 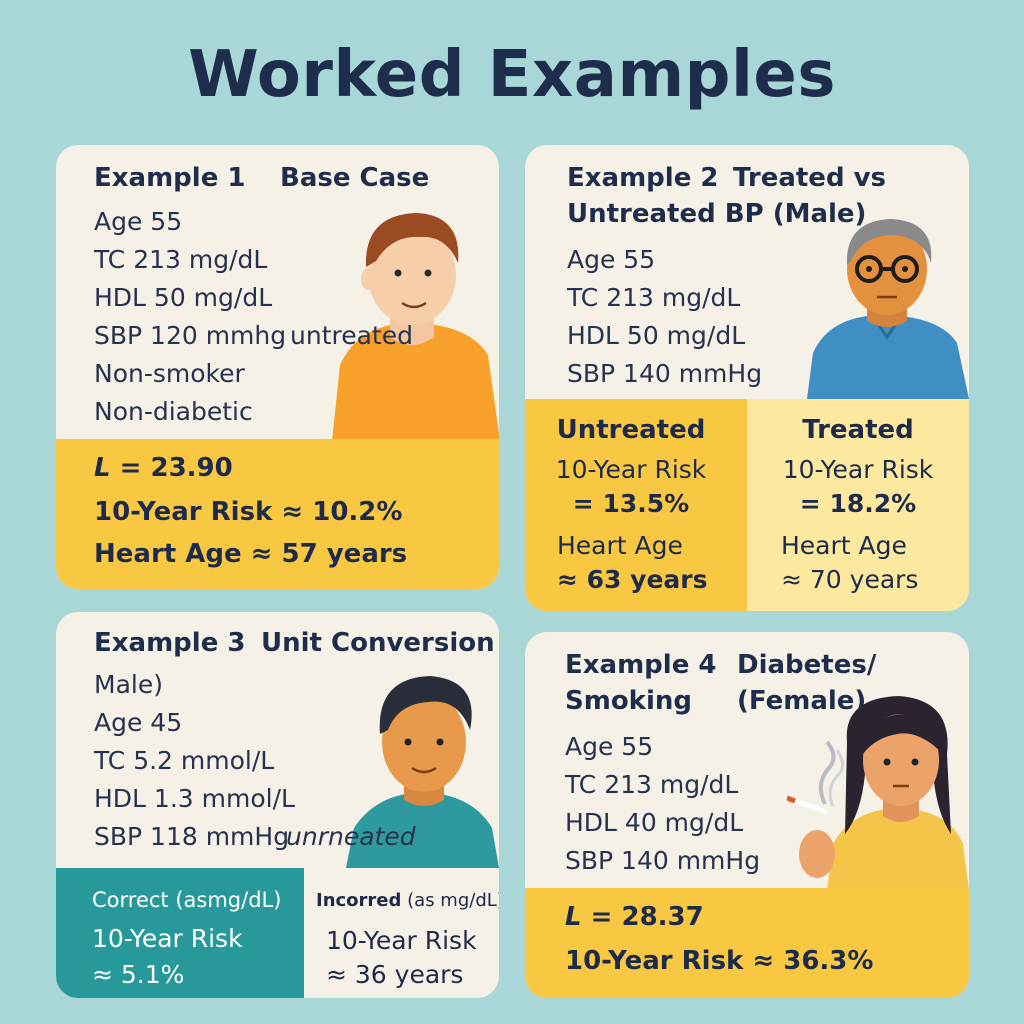 I want to click on example-2-subtitle-b: Untreated BP (Male), so click(x=717, y=214).